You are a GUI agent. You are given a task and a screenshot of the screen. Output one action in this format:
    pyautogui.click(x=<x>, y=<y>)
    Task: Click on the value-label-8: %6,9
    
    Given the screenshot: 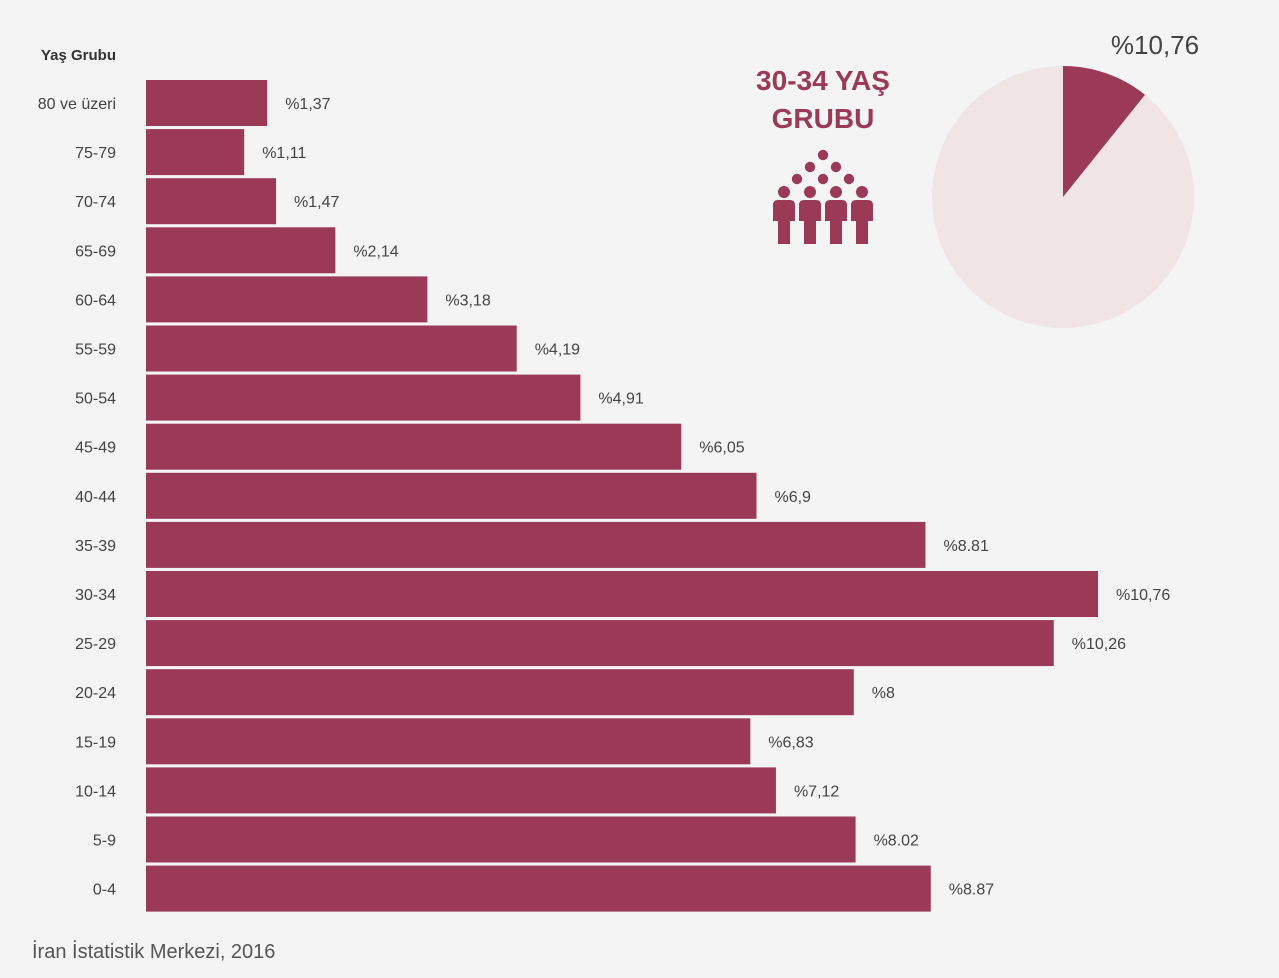 What is the action you would take?
    pyautogui.click(x=792, y=497)
    